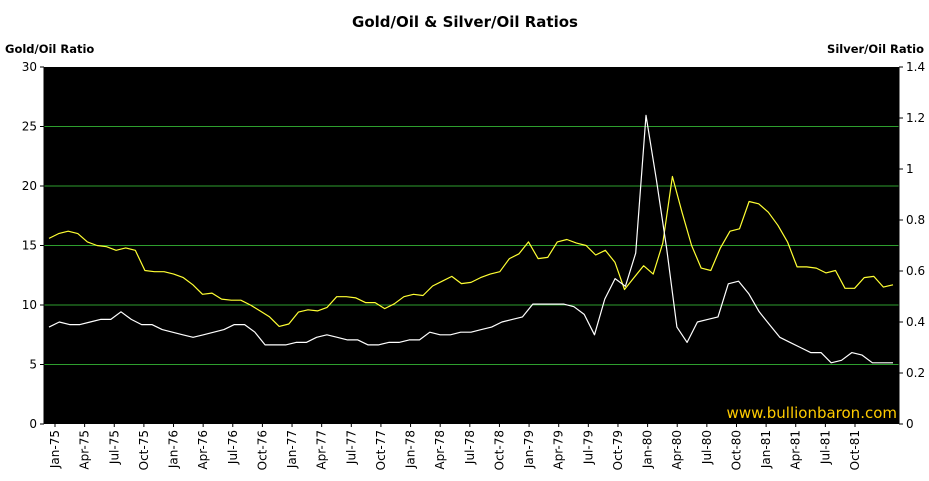 This screenshot has height=481, width=929. Describe the element at coordinates (29, 127) in the screenshot. I see `left-tick-label: 25` at that location.